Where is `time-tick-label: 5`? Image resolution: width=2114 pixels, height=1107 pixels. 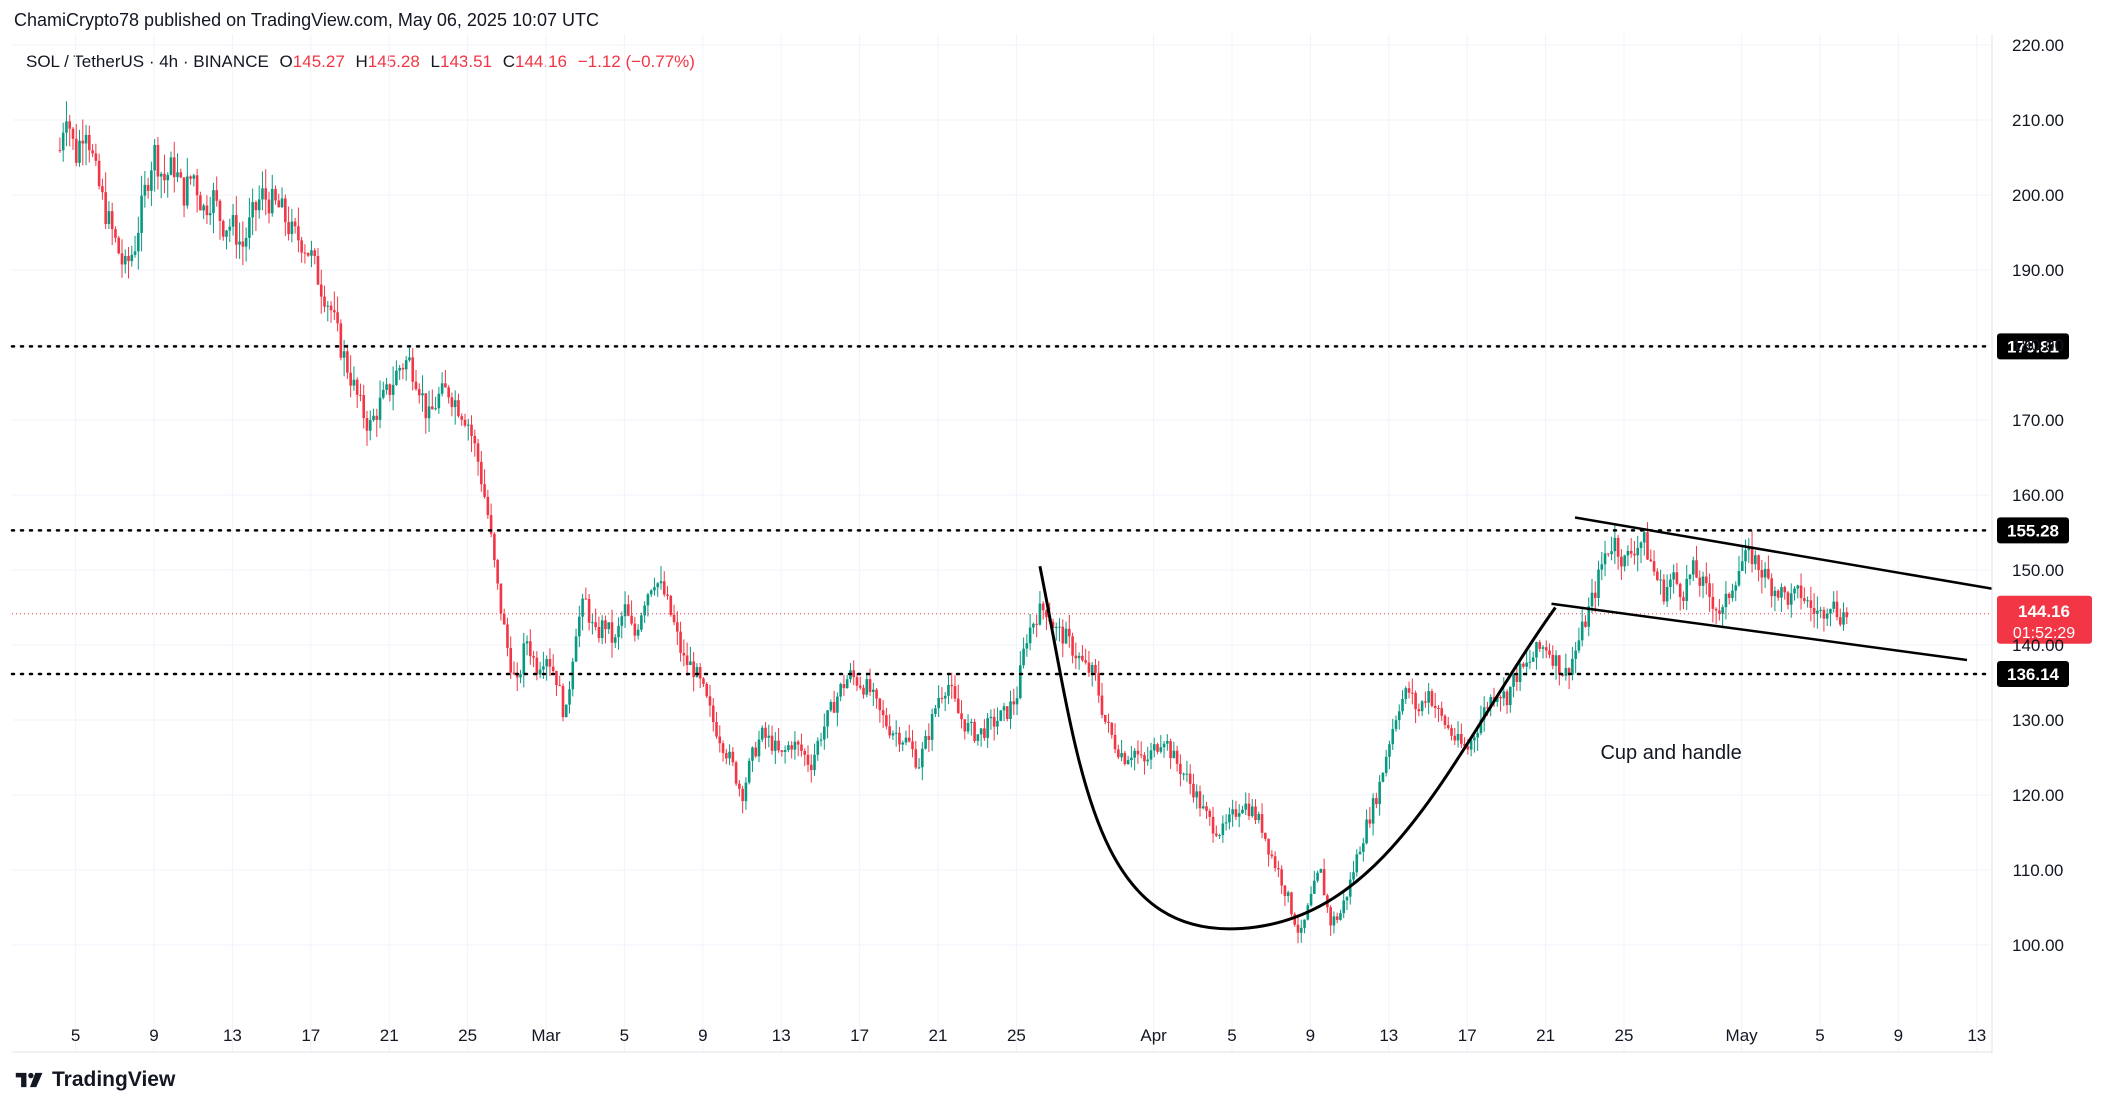
time-tick-label: 5 is located at coordinates (75, 1035).